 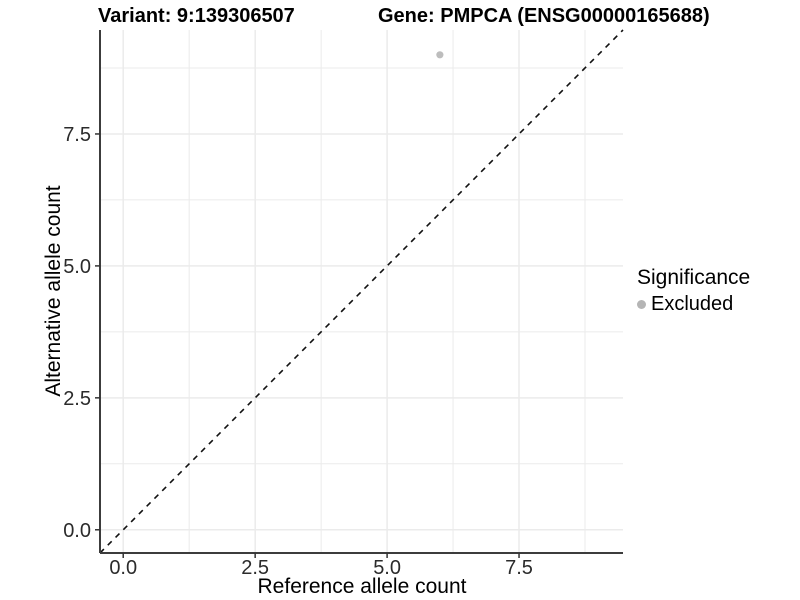 I want to click on x-tick-label: 2.5, so click(x=255, y=568).